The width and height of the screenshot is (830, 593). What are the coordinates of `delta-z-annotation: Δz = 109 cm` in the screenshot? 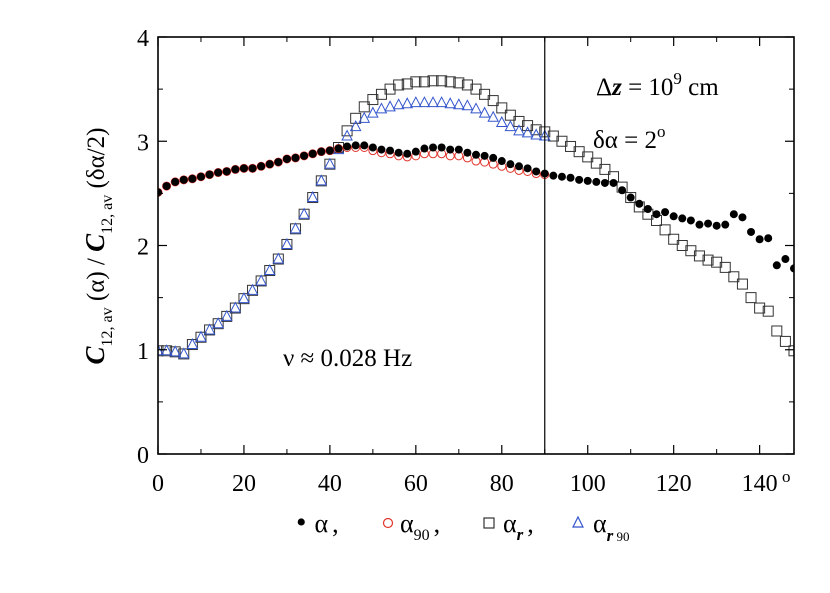 It's located at (657, 85).